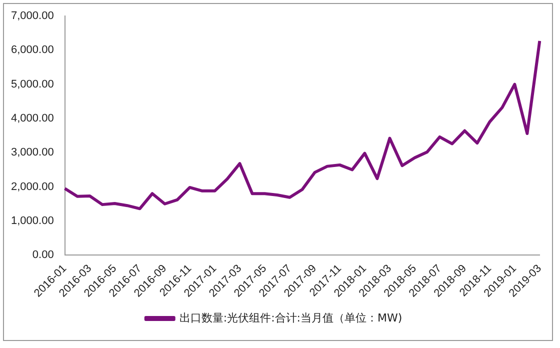  Describe the element at coordinates (32, 84) in the screenshot. I see `y-tick-label: 5,000.00` at that location.